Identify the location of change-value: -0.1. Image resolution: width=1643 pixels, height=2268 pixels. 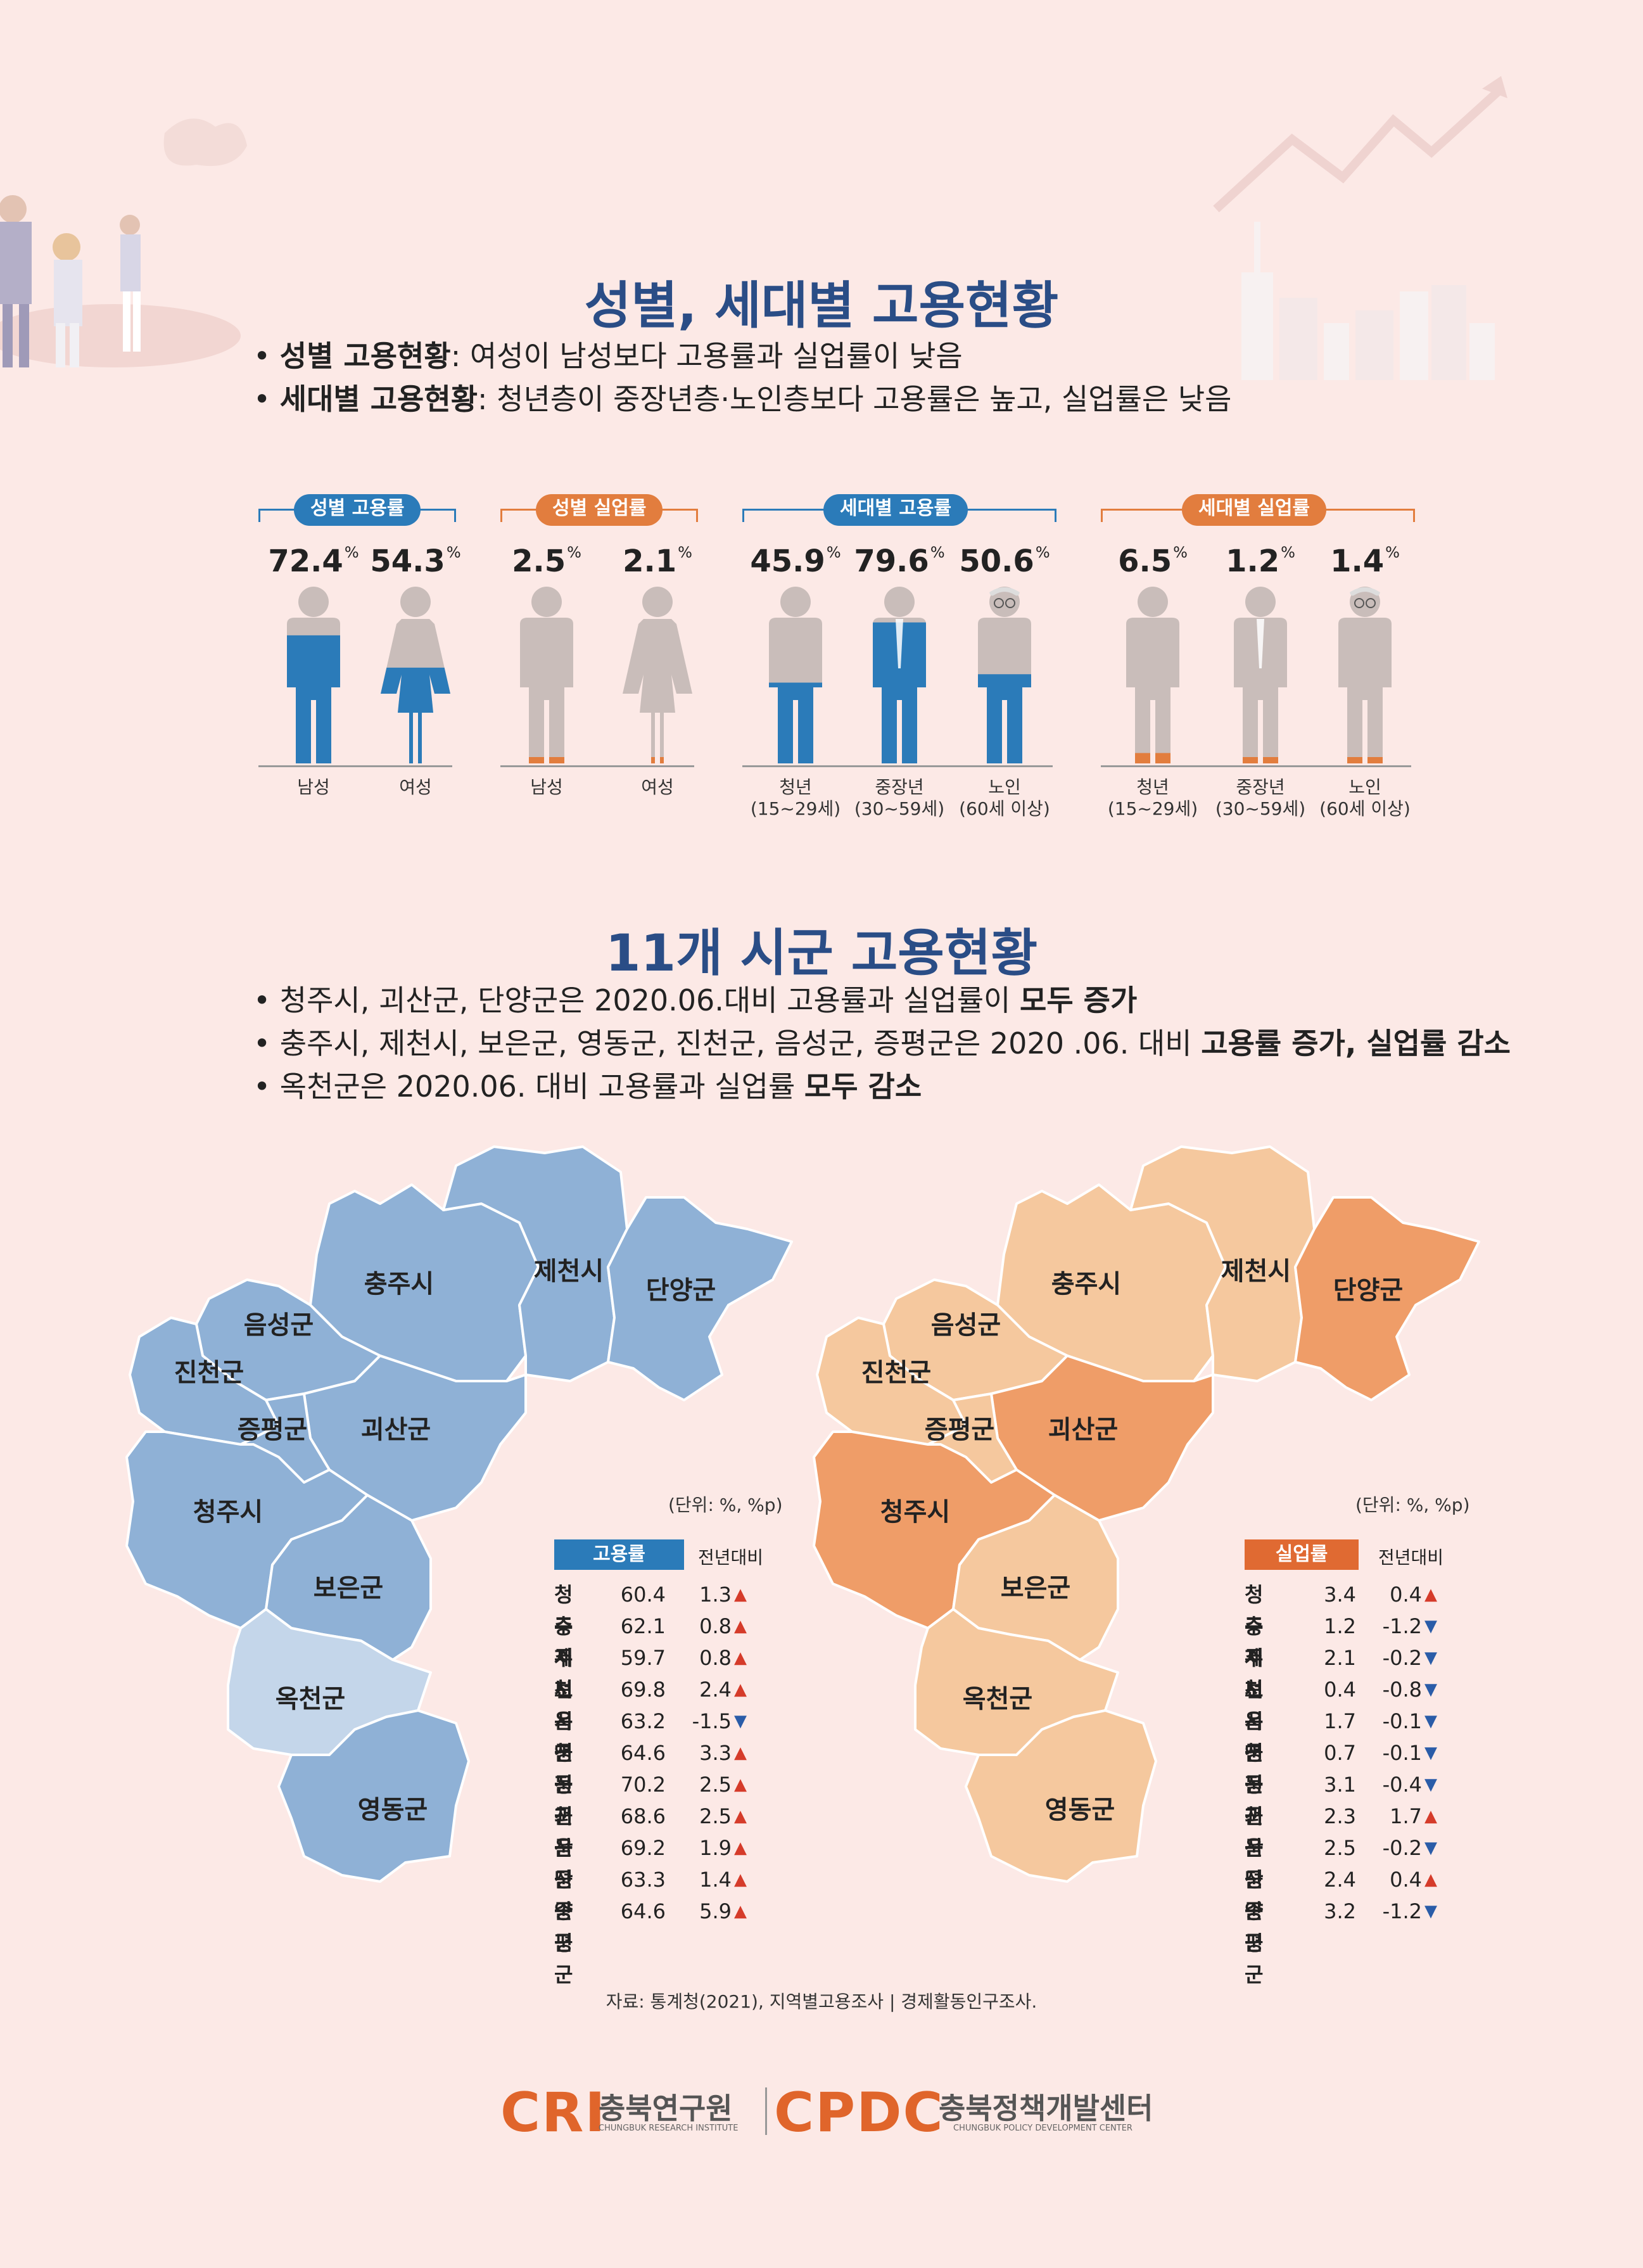
(1402, 1753).